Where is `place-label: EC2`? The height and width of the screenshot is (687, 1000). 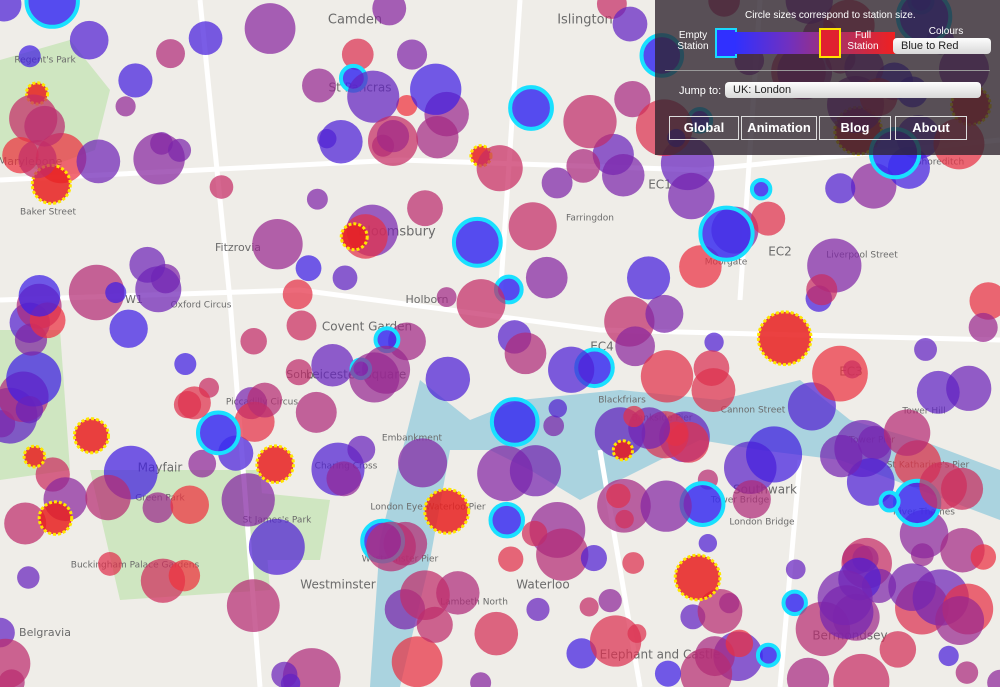
place-label: EC2 is located at coordinates (780, 252).